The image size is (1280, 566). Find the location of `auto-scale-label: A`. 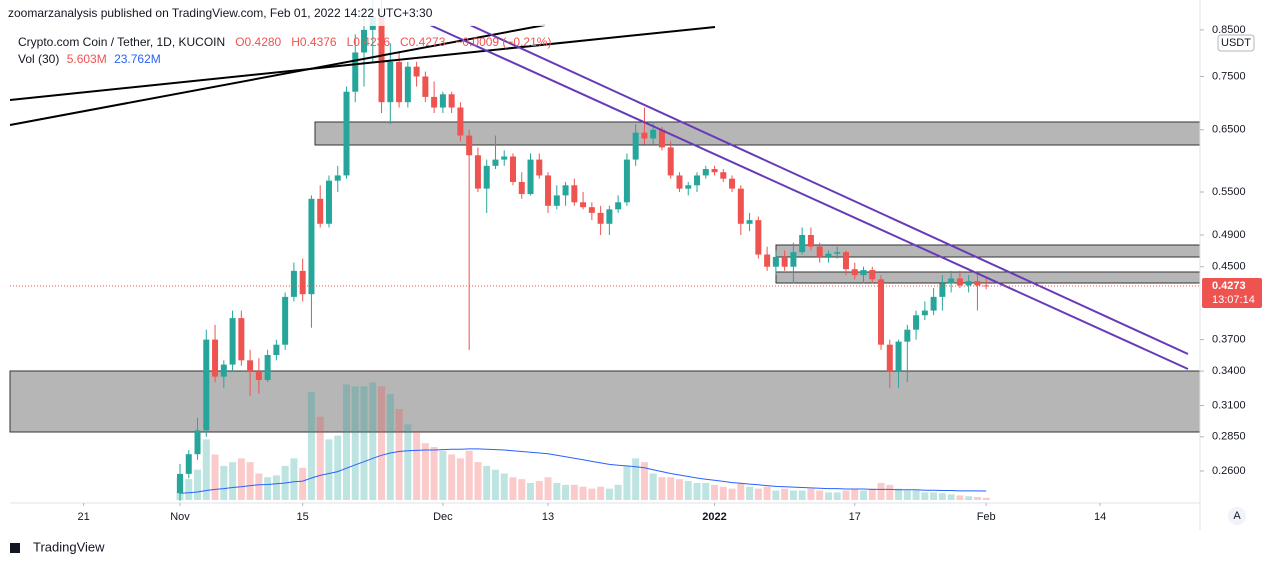

auto-scale-label: A is located at coordinates (1237, 516).